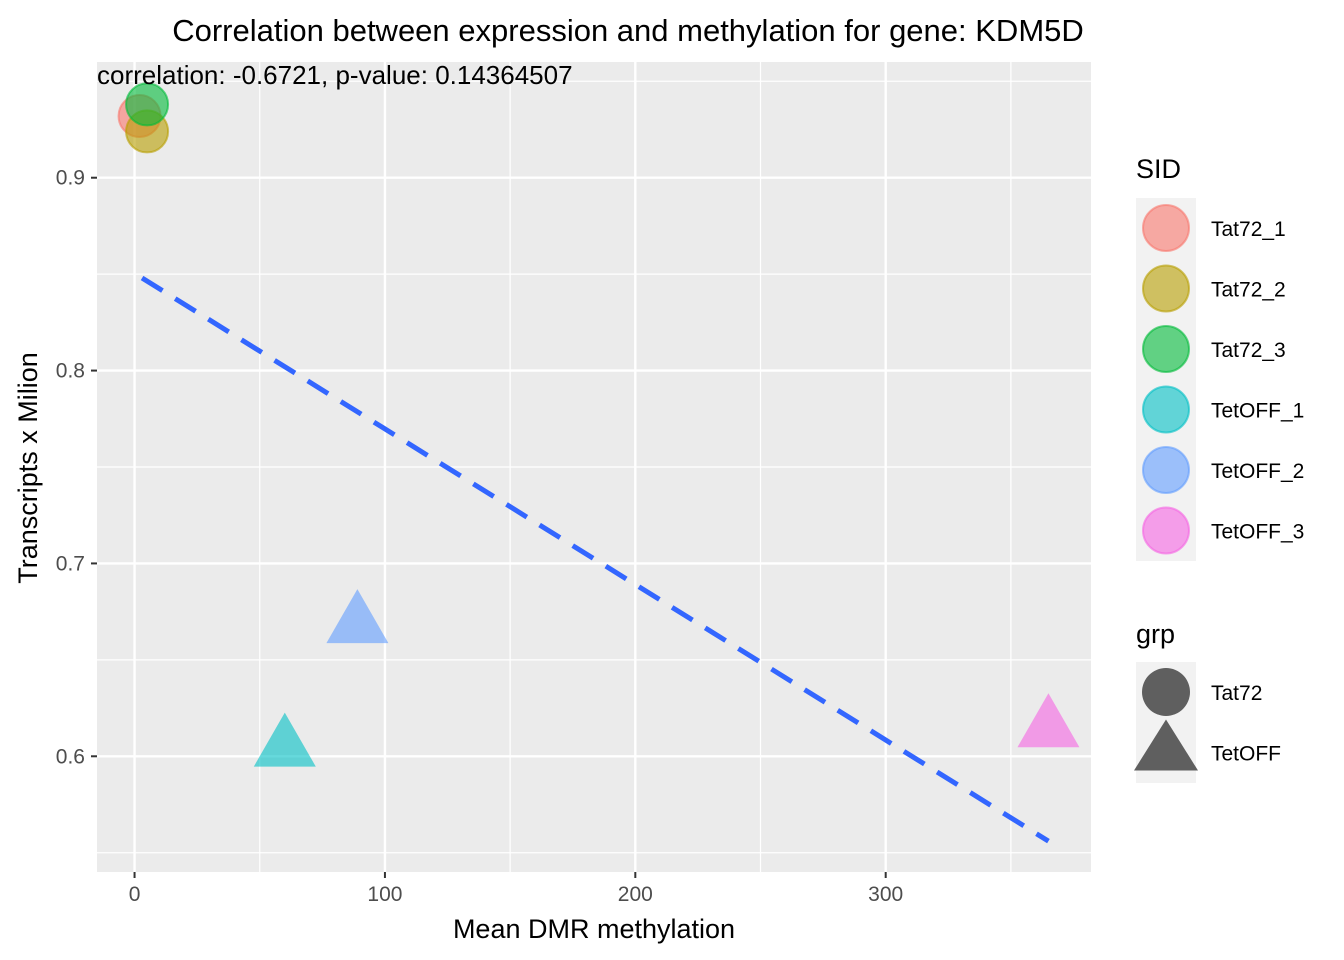  What do you see at coordinates (1166, 745) in the screenshot?
I see `legend-grp-key-triangle` at bounding box center [1166, 745].